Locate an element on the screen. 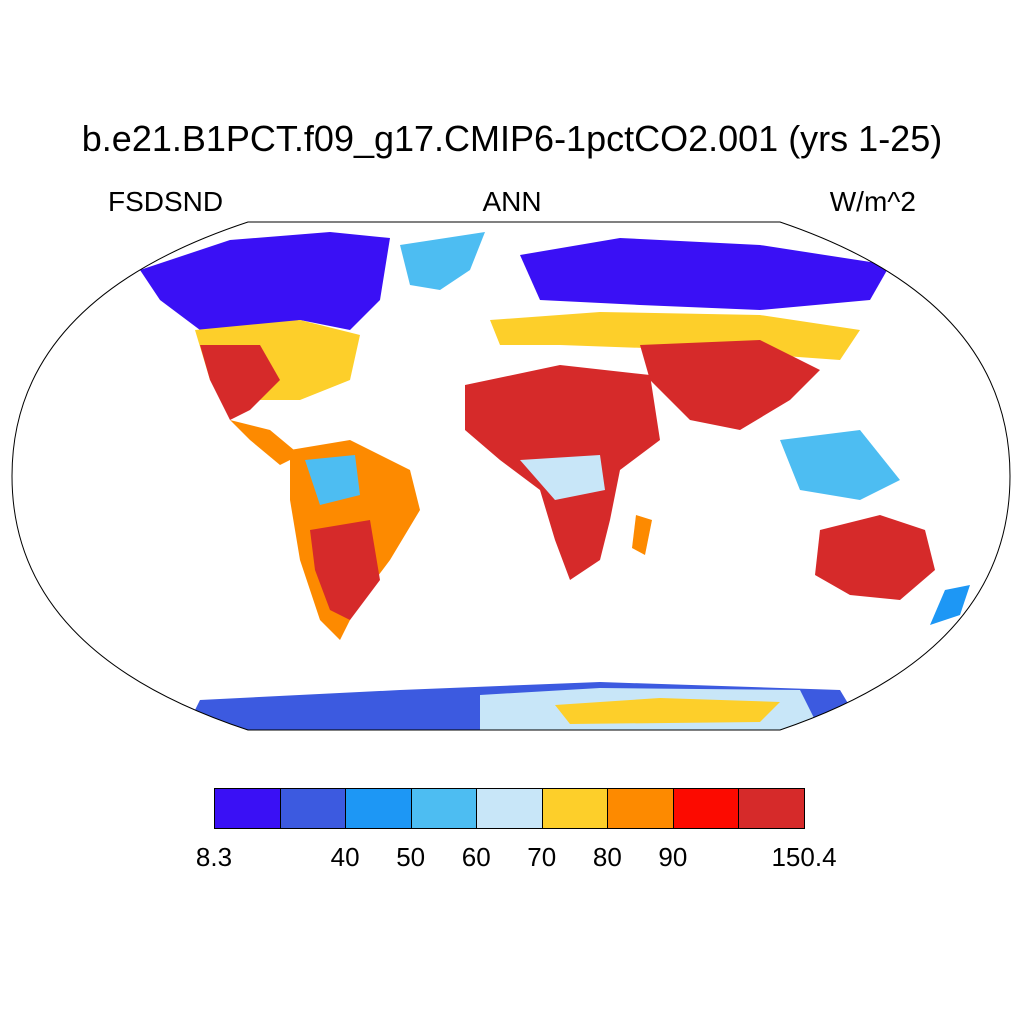  colorbar-label: 60 is located at coordinates (476, 857).